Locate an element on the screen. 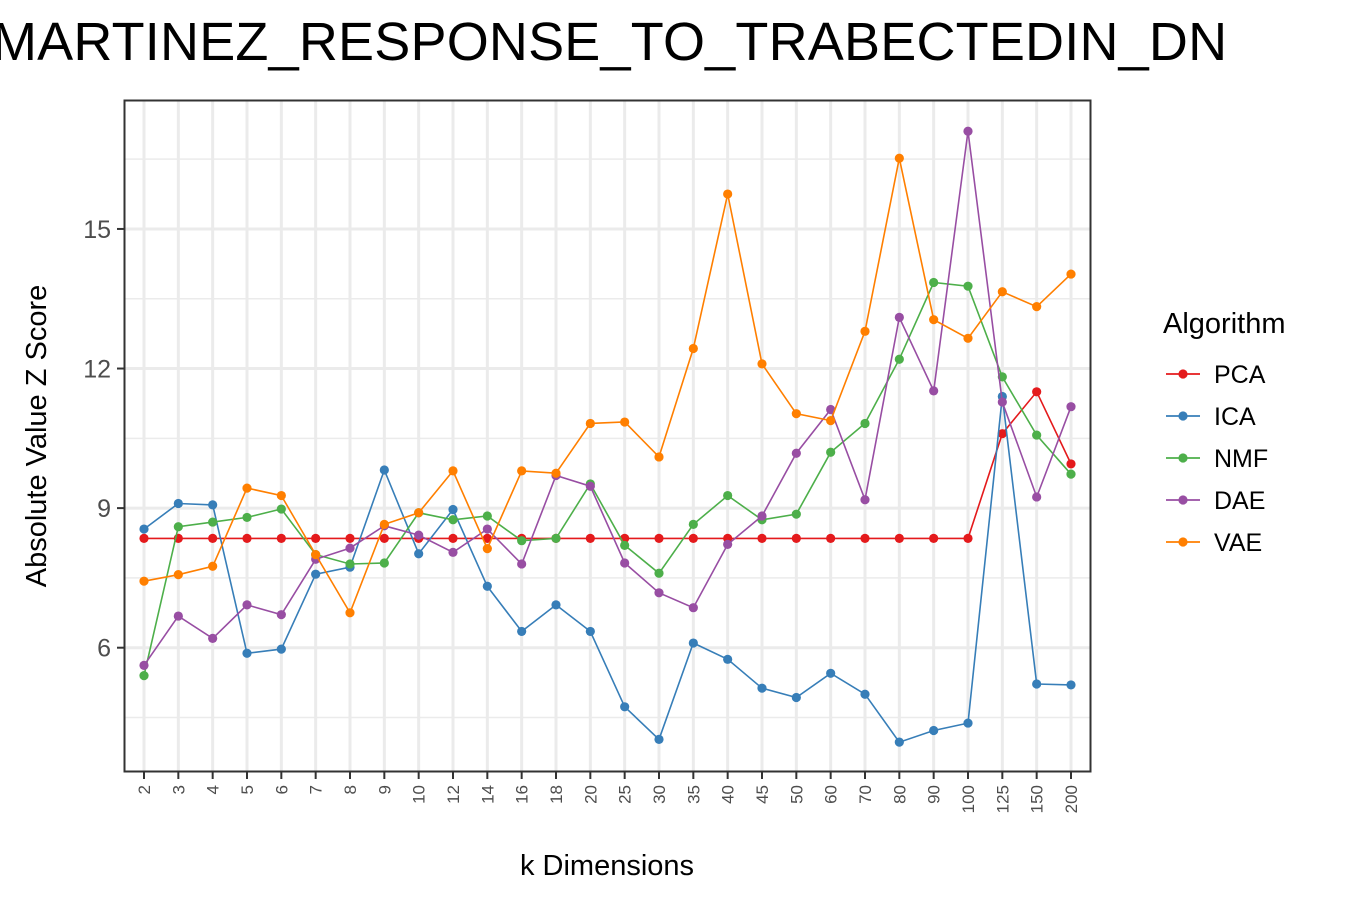 The image size is (1350, 900). x-tick-label: 150 is located at coordinates (1037, 799).